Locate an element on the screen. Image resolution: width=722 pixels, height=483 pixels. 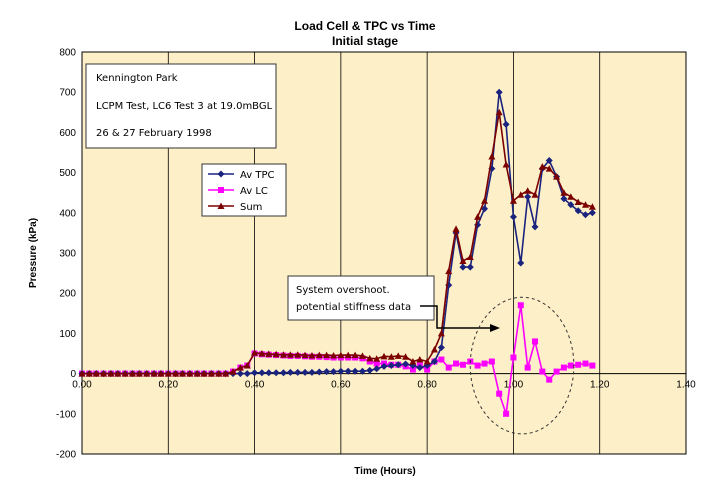
annotation-line-1: System overshoot. is located at coordinates (343, 290).